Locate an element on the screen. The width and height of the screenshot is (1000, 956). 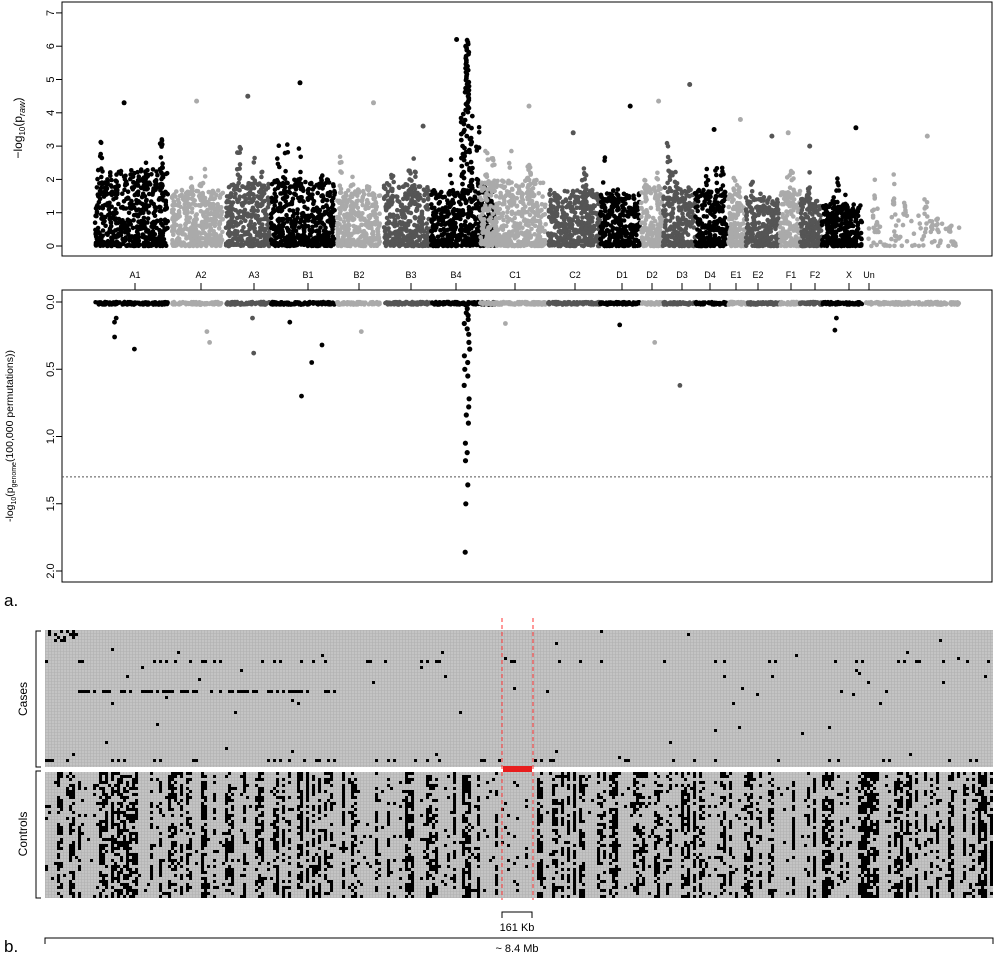
chromosome-points-A3 is located at coordinates (248, 171).